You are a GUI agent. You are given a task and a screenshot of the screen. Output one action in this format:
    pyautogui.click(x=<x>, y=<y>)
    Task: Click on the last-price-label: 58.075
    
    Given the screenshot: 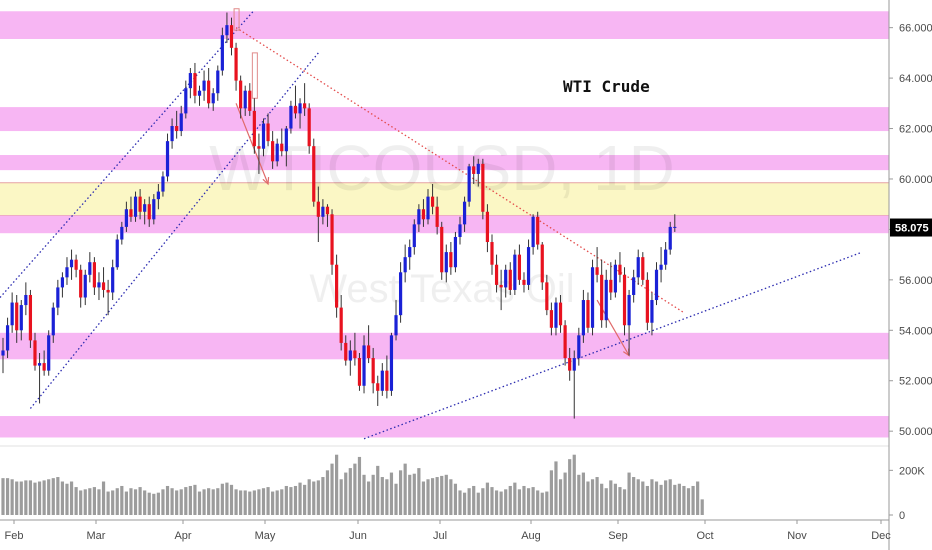 What is the action you would take?
    pyautogui.click(x=912, y=229)
    